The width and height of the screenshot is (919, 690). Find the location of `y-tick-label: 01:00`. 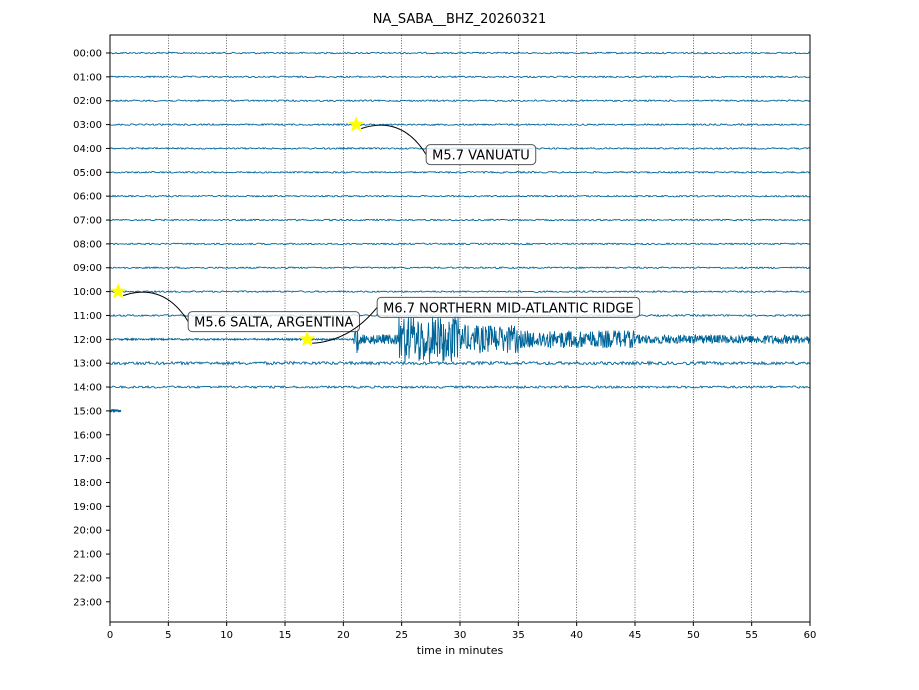

y-tick-label: 01:00 is located at coordinates (87, 77).